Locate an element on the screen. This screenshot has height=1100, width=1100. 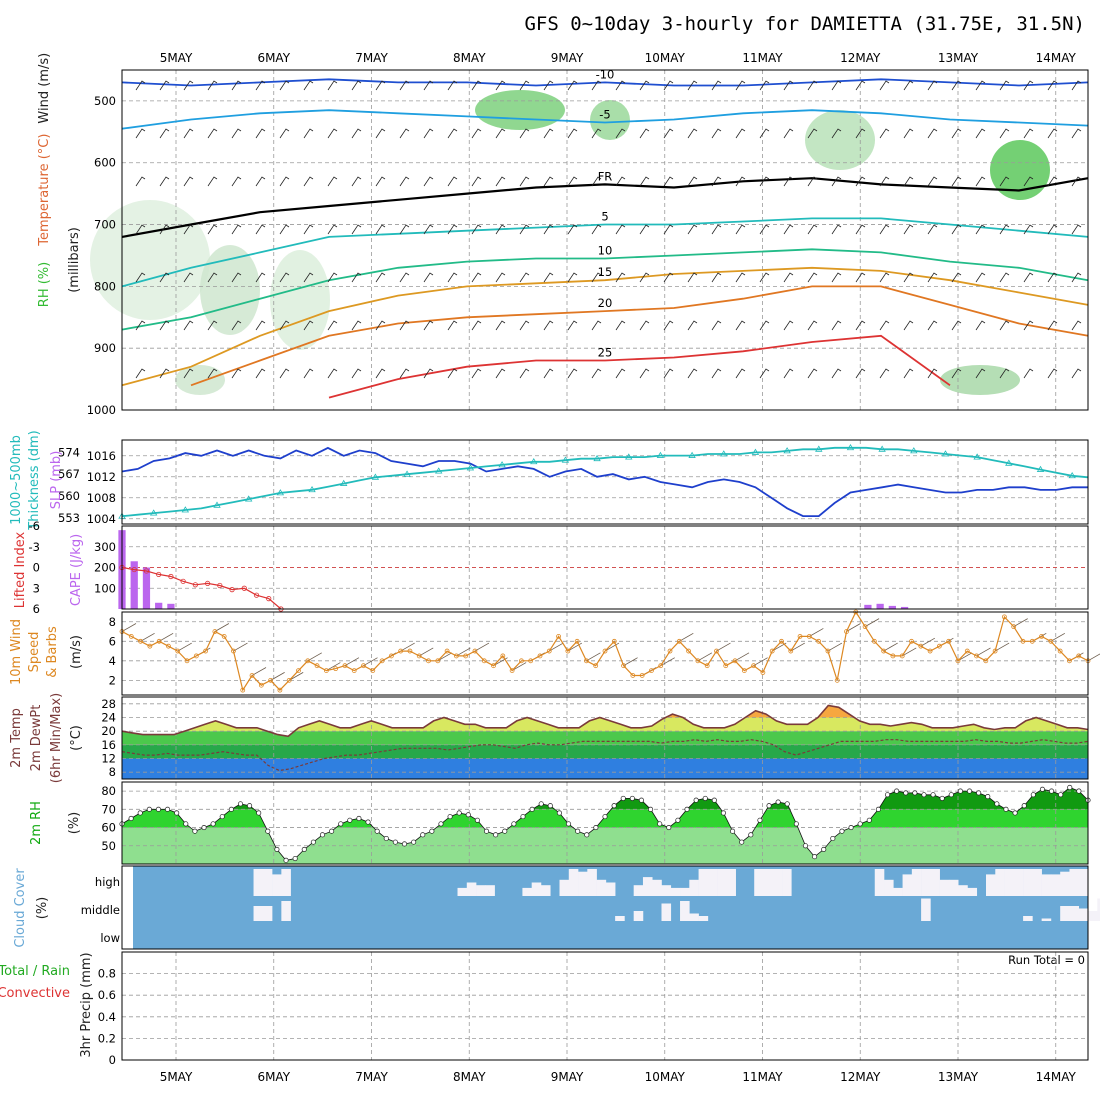
isotherm-label: -5 is located at coordinates (604, 115).